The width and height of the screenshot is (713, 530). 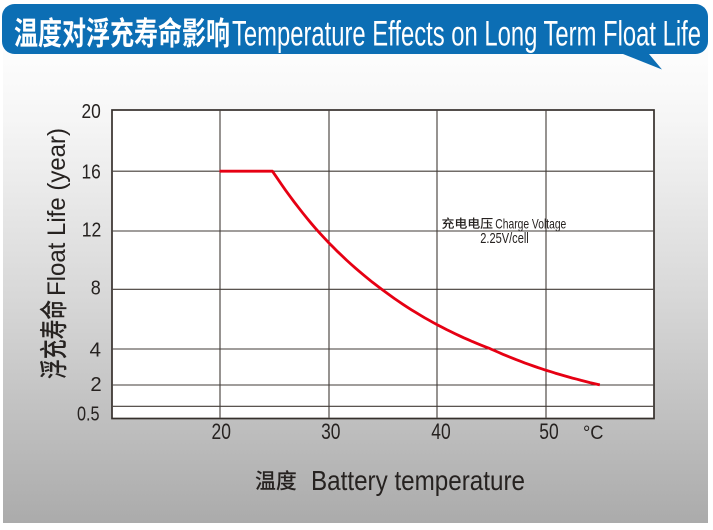 I want to click on svg-text: 8, so click(x=96, y=288).